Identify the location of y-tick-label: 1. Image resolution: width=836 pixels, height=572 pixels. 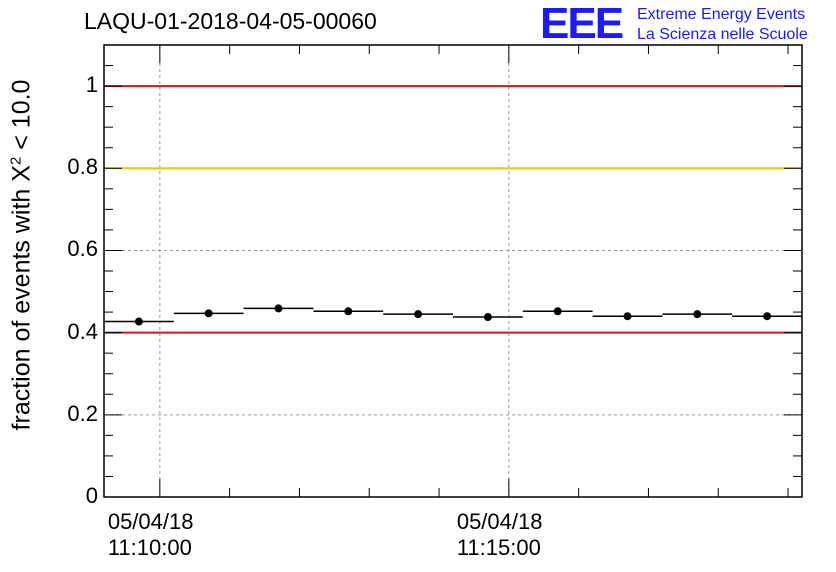
(91, 85).